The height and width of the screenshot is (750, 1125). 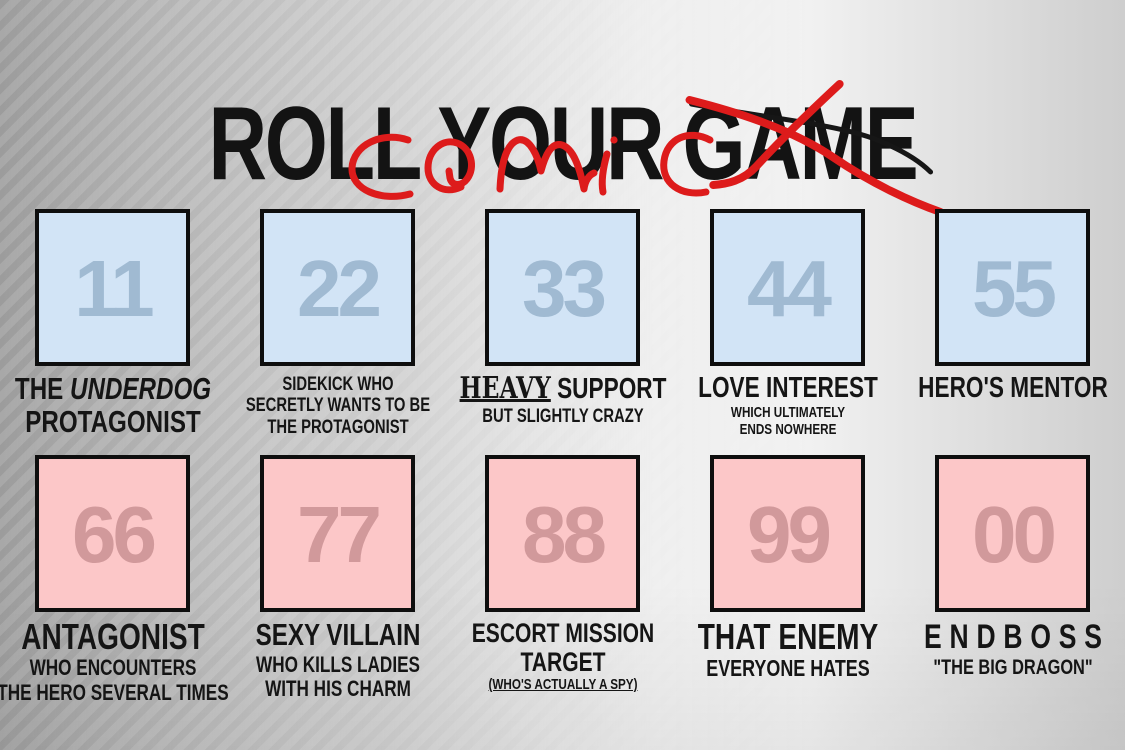 I want to click on card-00: 00 ENDBOSS "THE BIG DRAGON", so click(x=1012, y=580).